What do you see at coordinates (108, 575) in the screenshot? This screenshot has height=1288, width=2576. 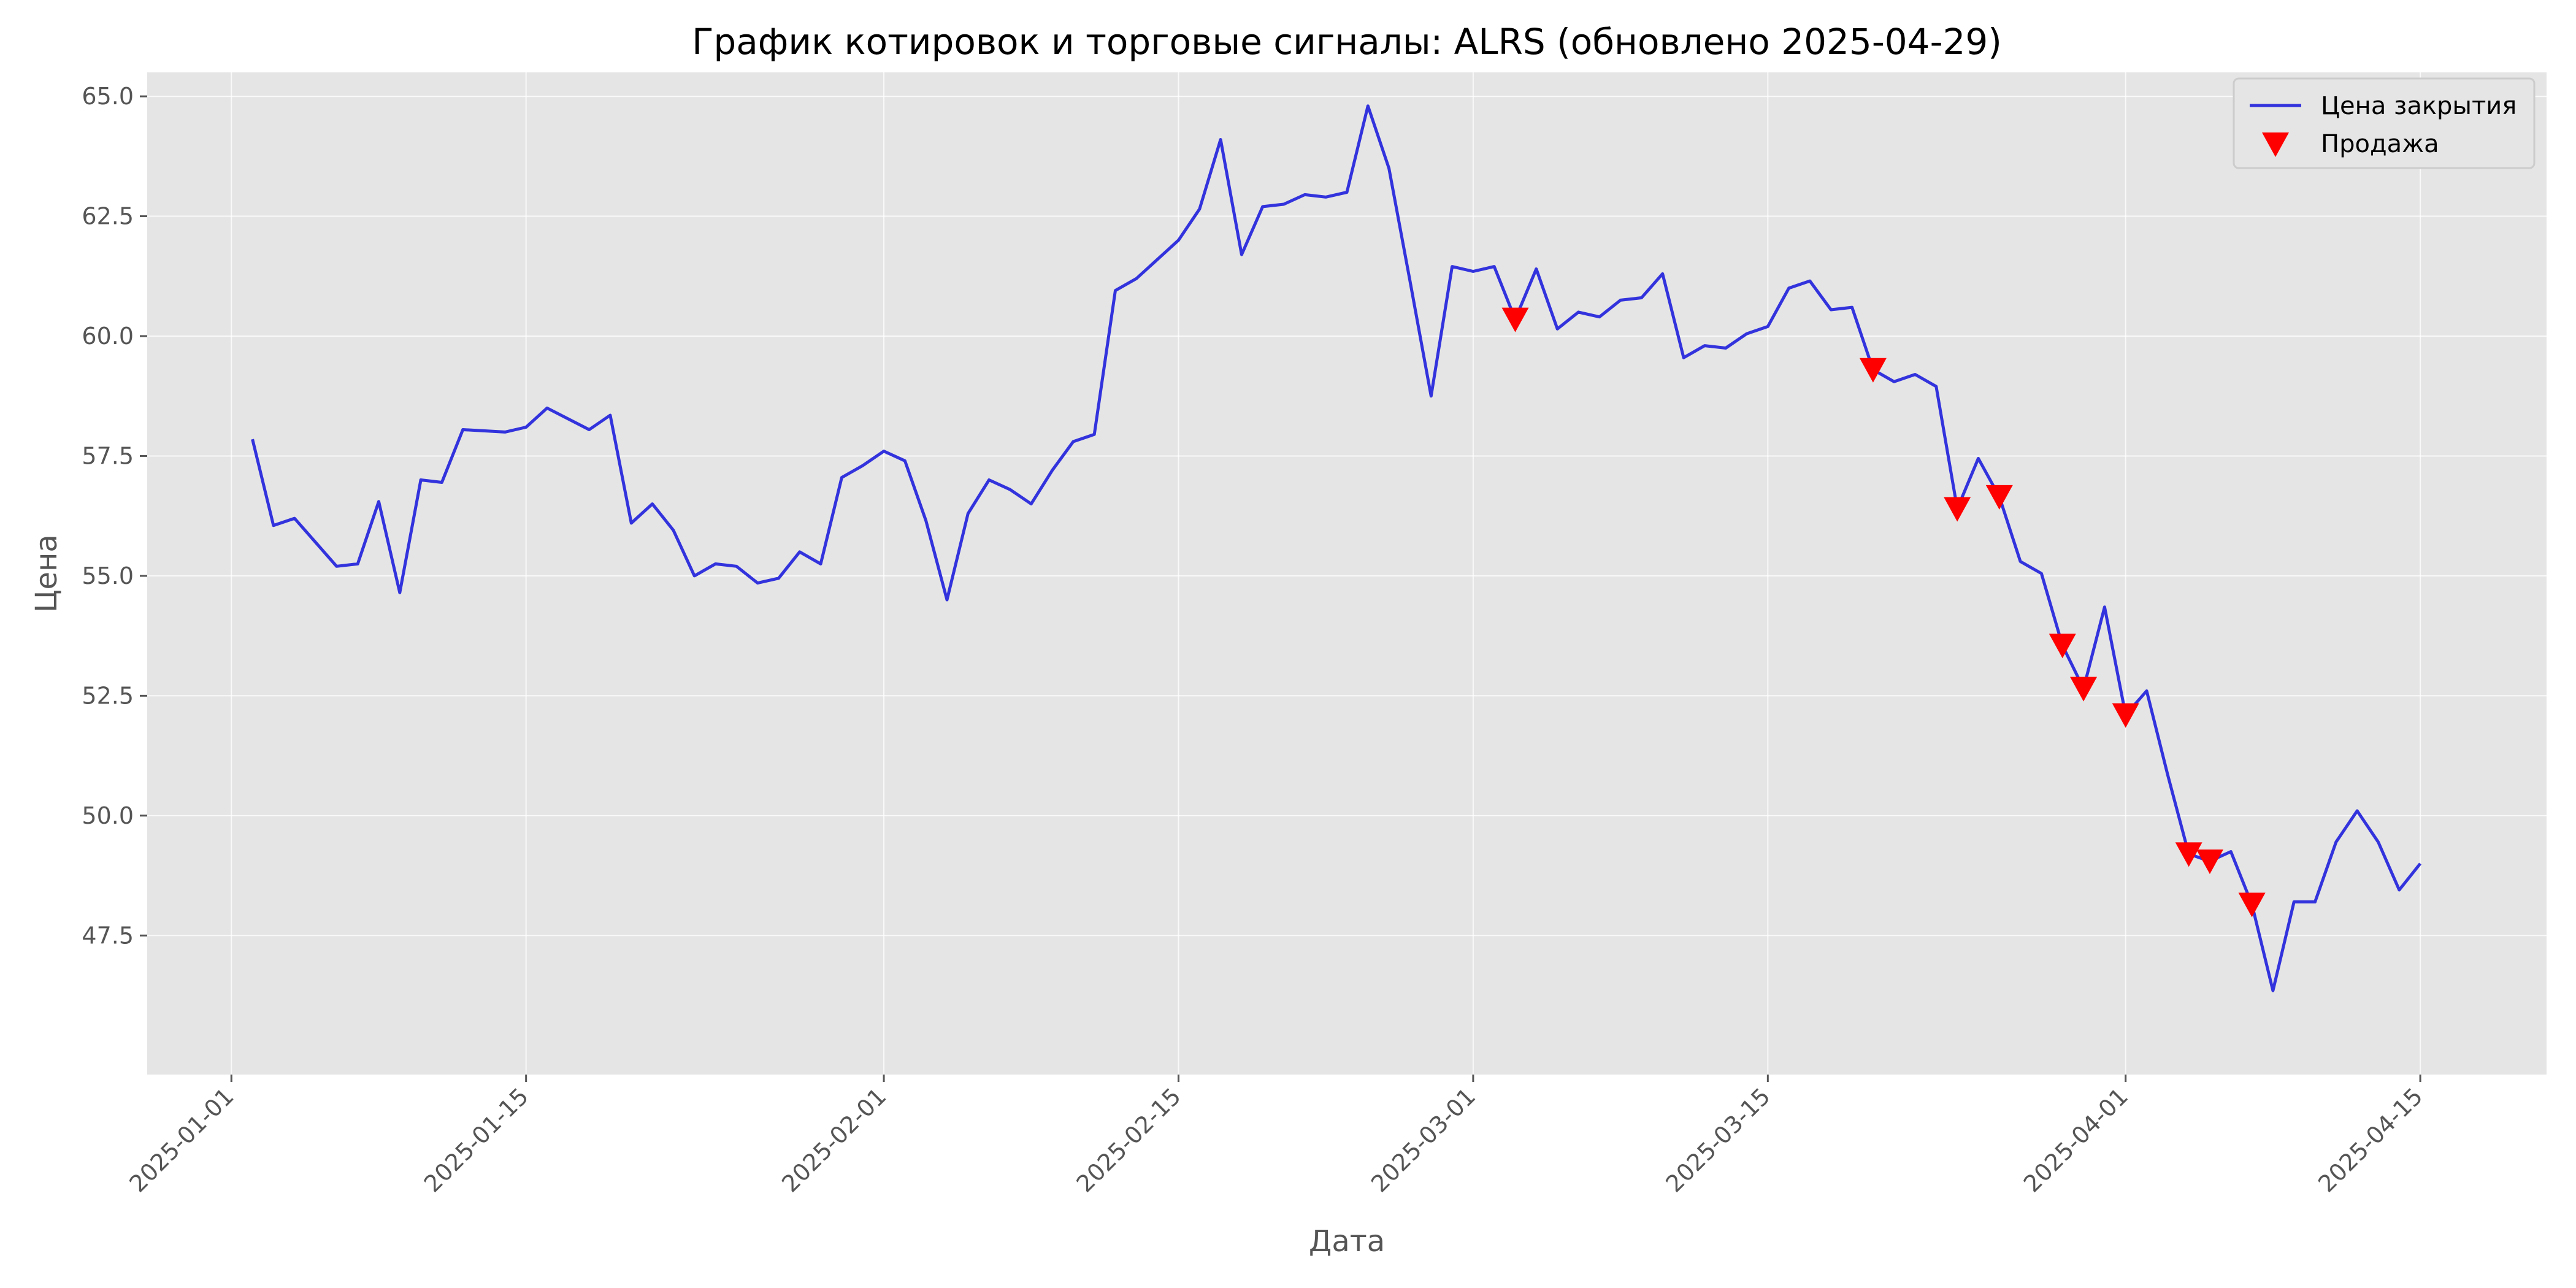 I see `y-tick-label: 55.0` at bounding box center [108, 575].